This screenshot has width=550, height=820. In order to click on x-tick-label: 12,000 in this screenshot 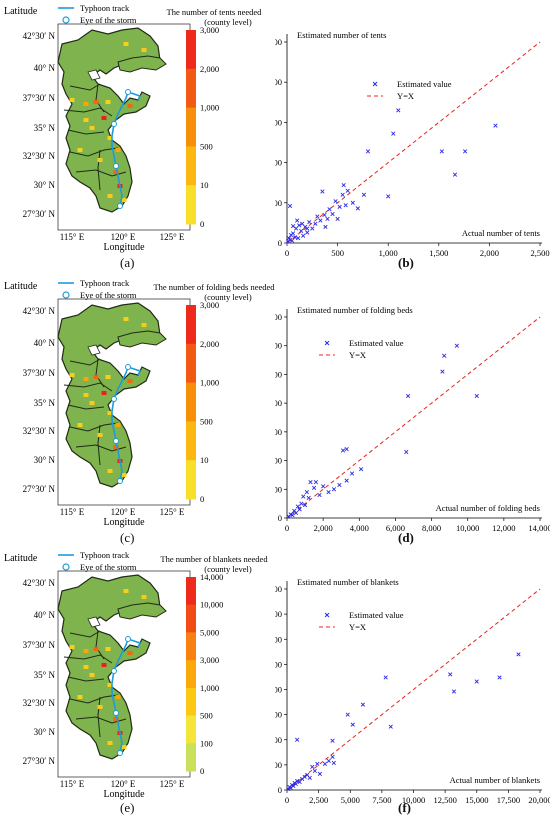, I will do `click(503, 528)`.